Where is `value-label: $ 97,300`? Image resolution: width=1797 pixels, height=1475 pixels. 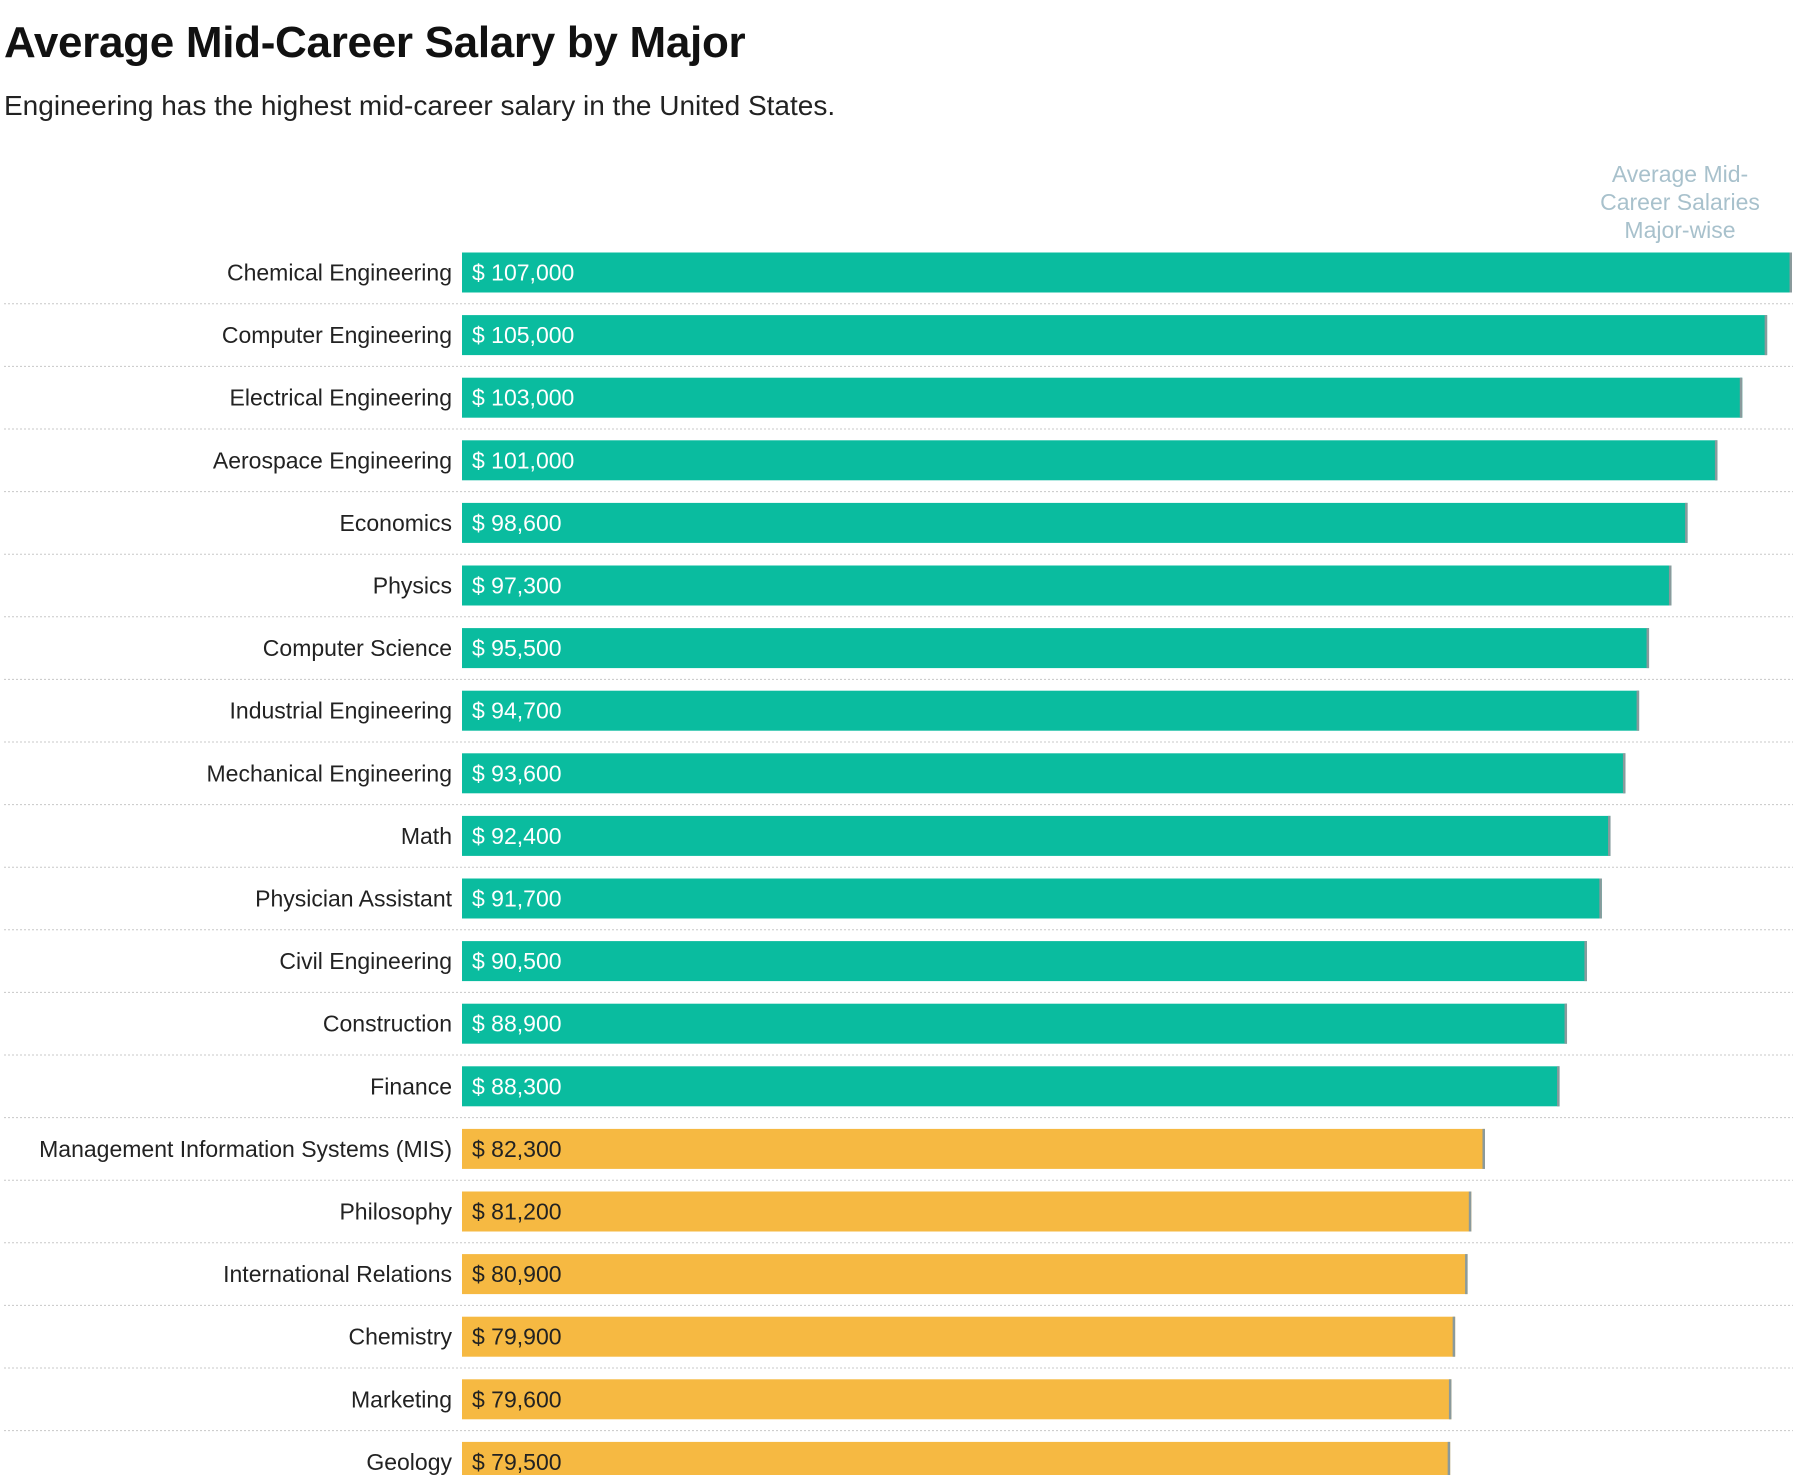
value-label: $ 97,300 is located at coordinates (517, 586).